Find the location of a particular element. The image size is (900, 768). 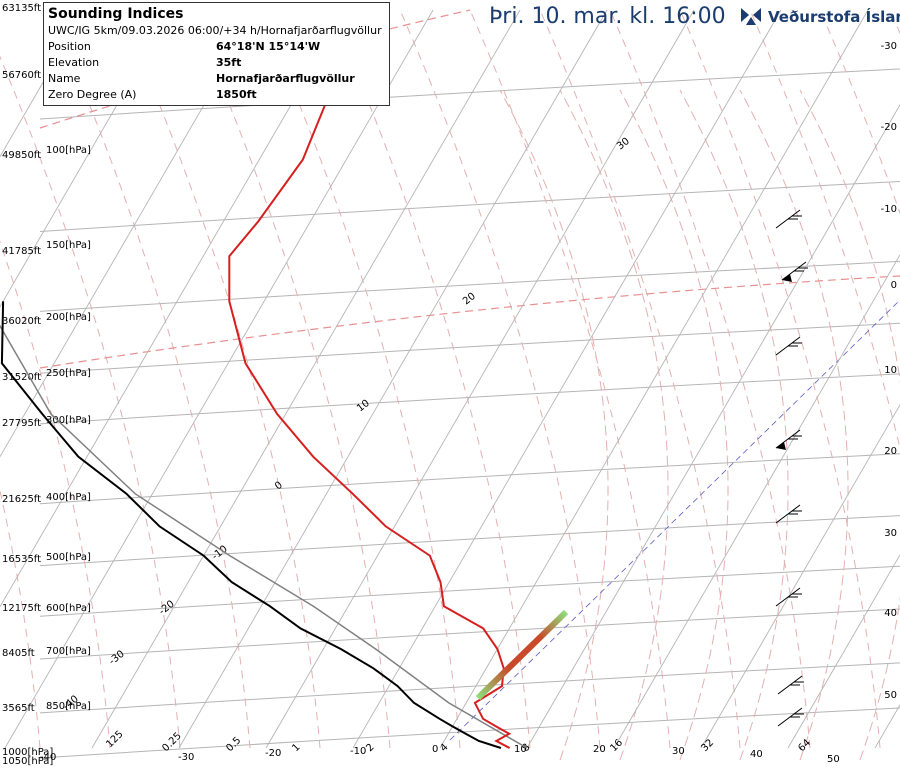

info-row-zero-degree: Zero Degree (A) 1850ft is located at coordinates (152, 94).